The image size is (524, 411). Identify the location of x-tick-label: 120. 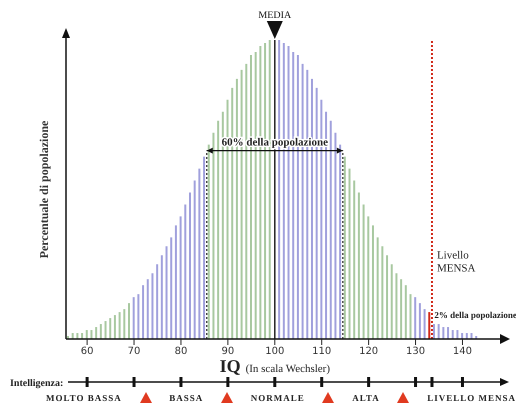
(368, 352).